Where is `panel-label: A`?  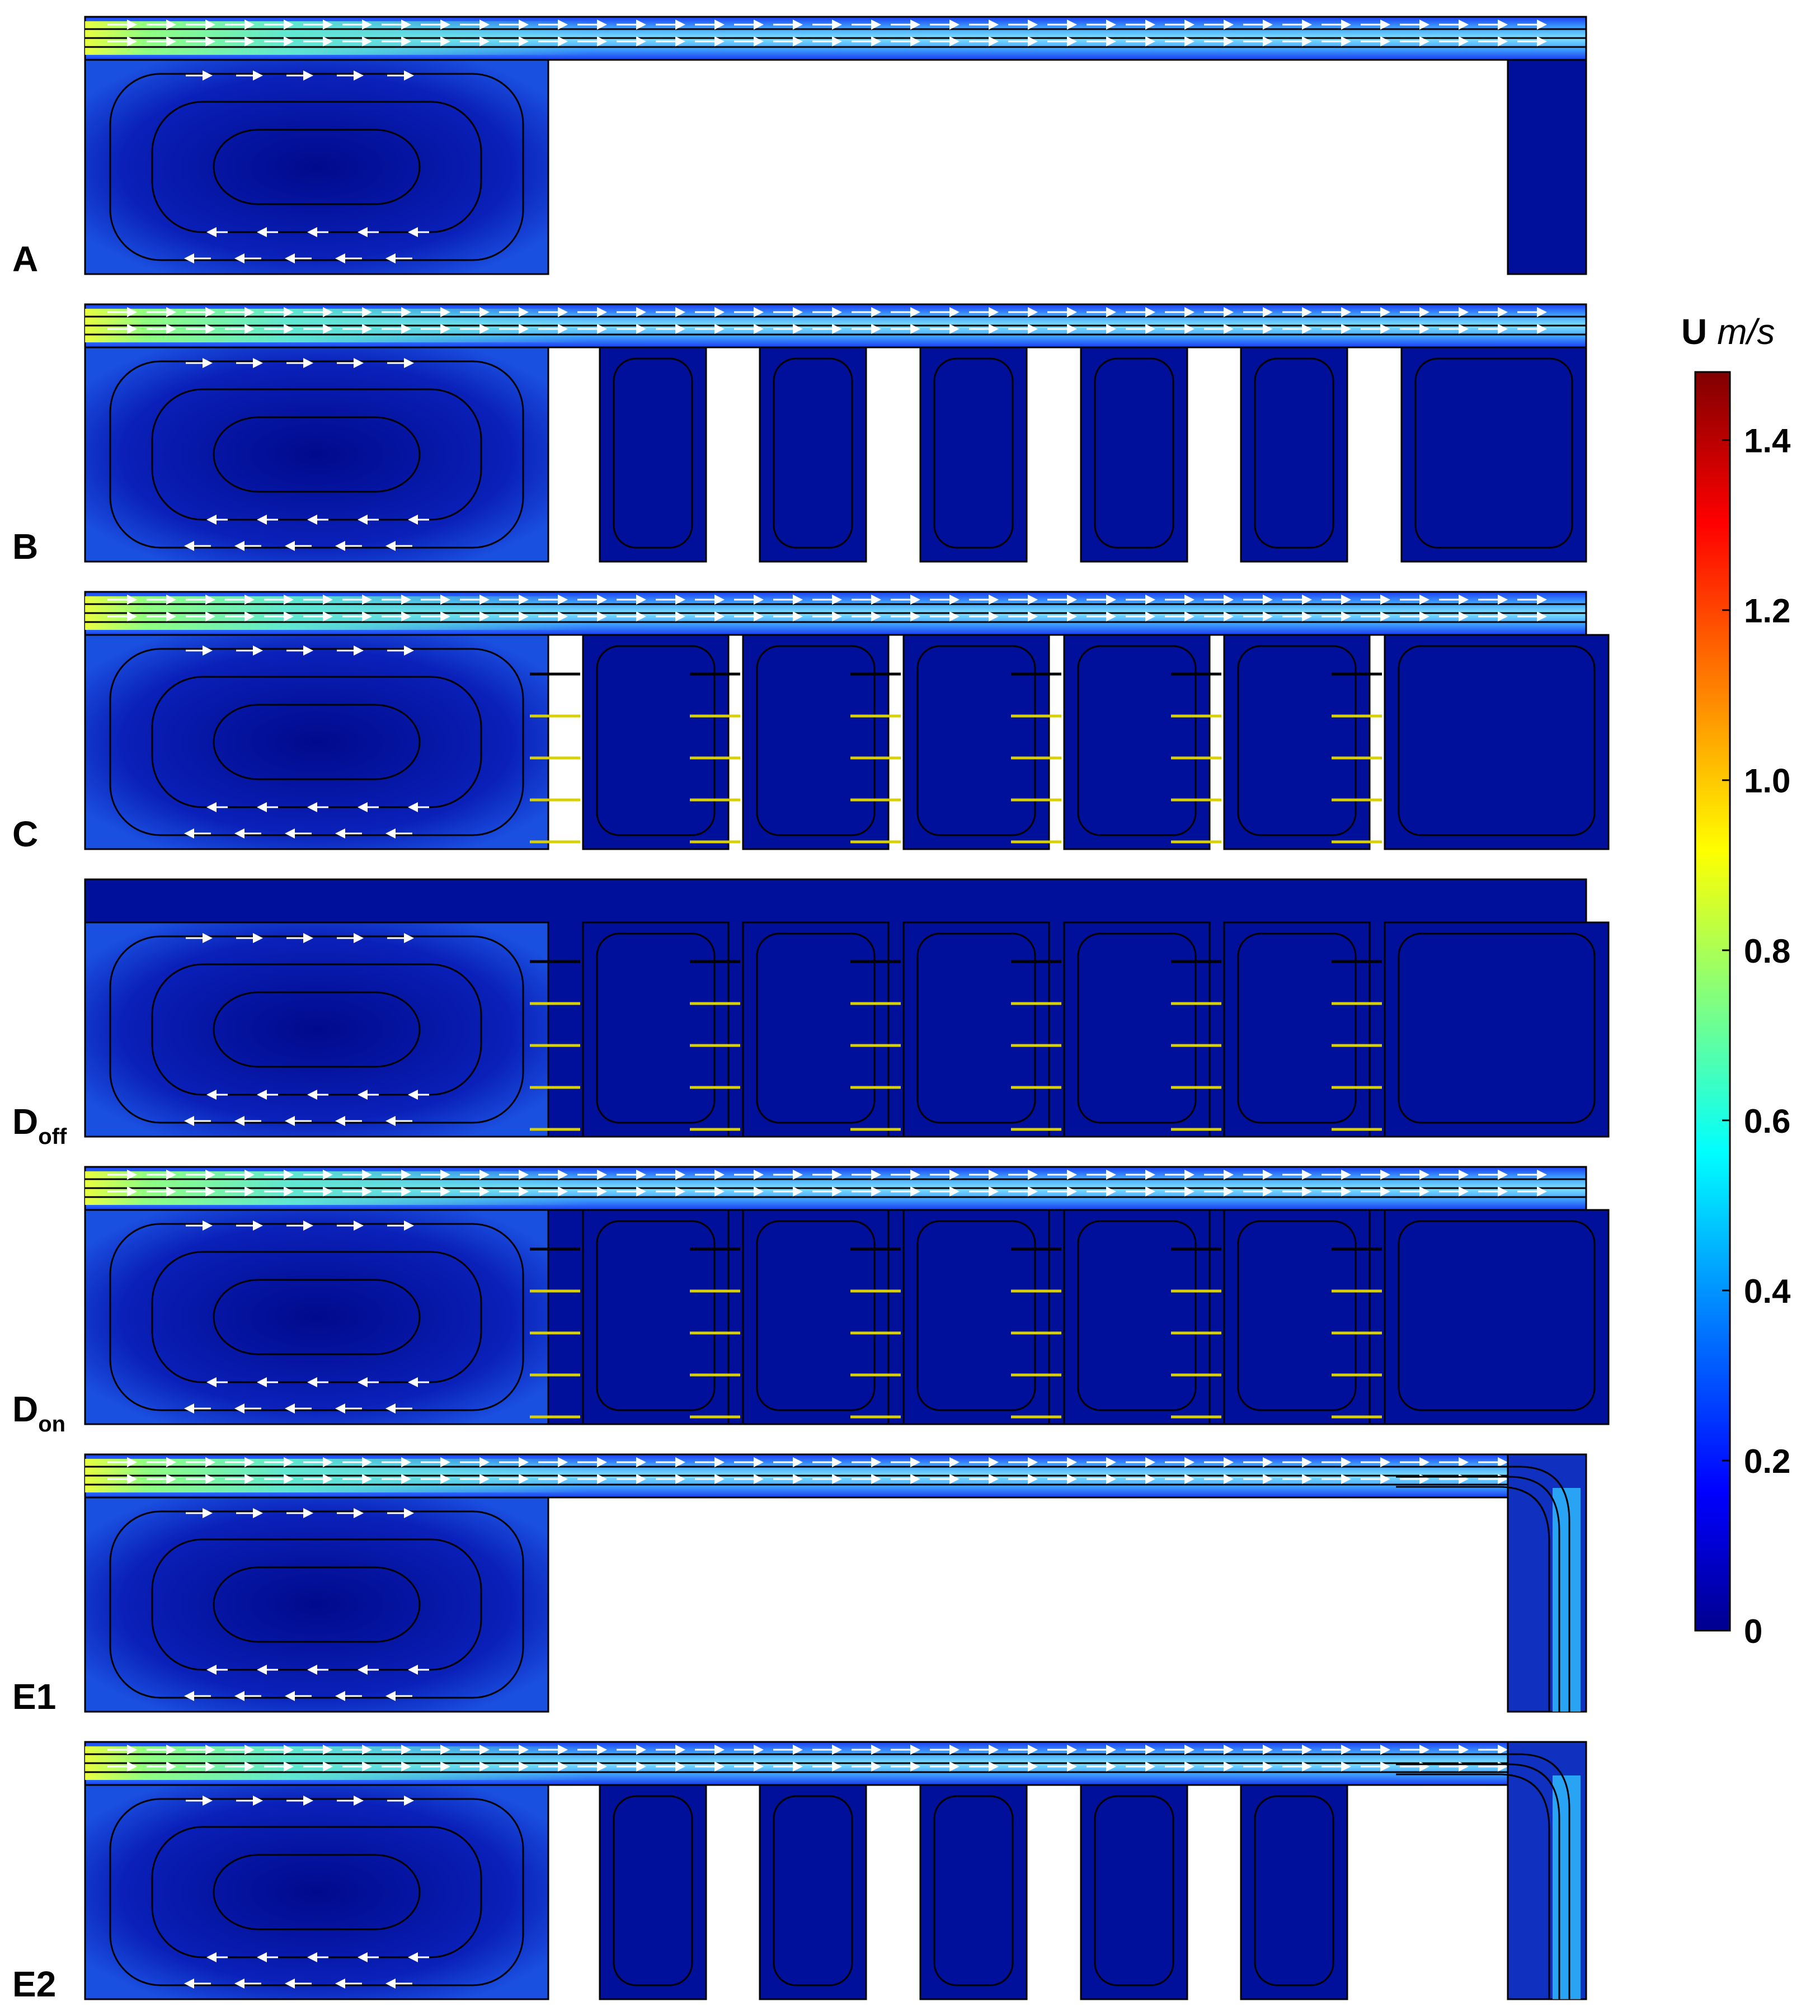
panel-label: A is located at coordinates (25, 259).